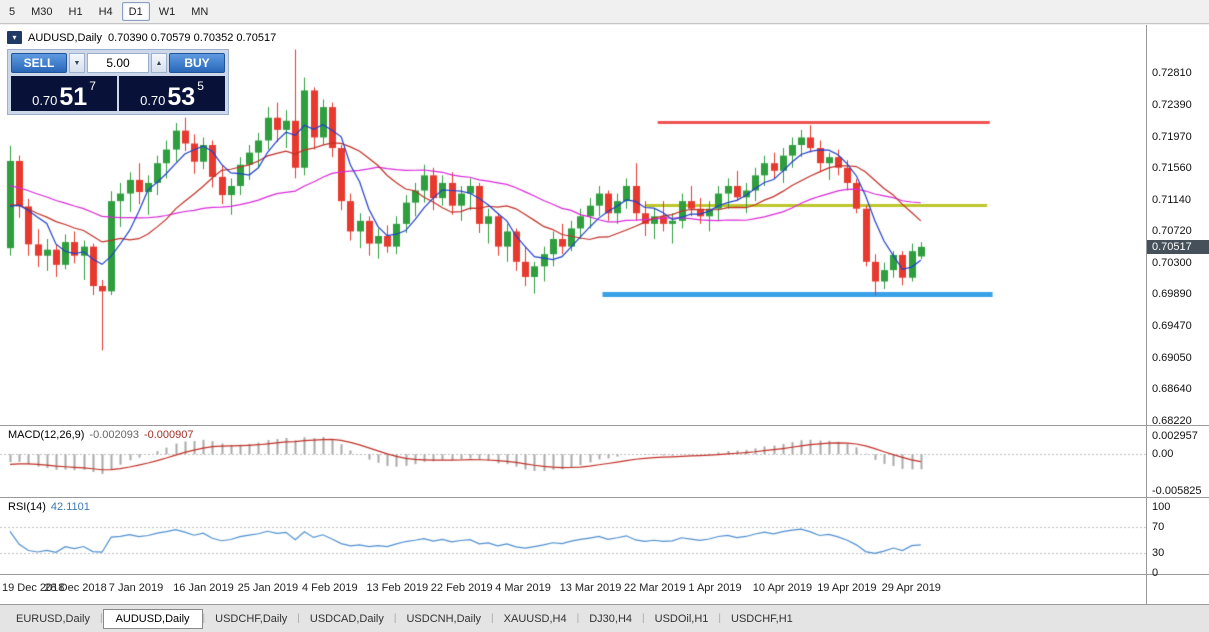  Describe the element at coordinates (1172, 326) in the screenshot. I see `price-scale-label: 0.69470` at that location.